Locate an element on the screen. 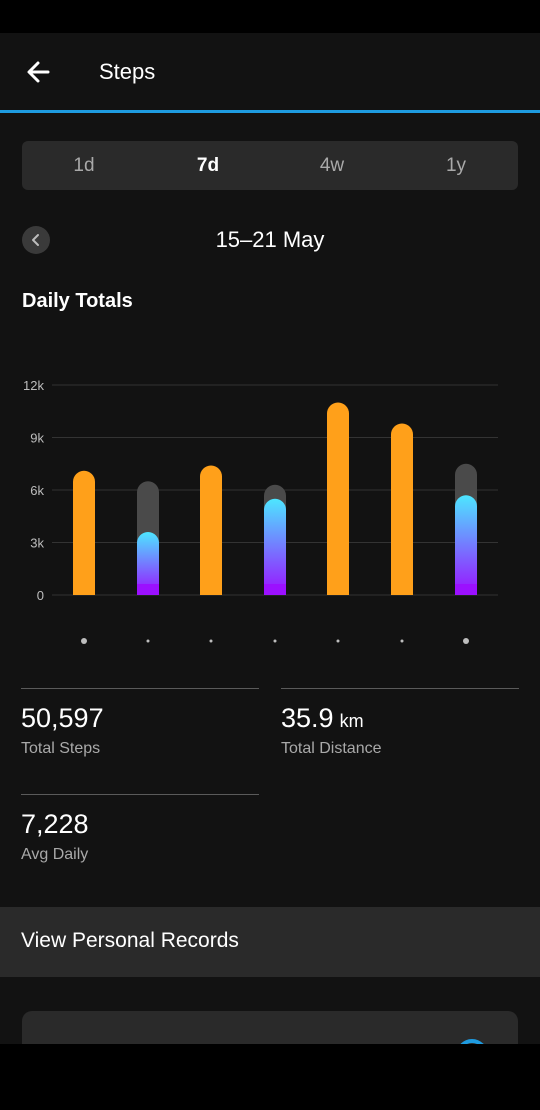  distance-unit: km is located at coordinates (351, 721).